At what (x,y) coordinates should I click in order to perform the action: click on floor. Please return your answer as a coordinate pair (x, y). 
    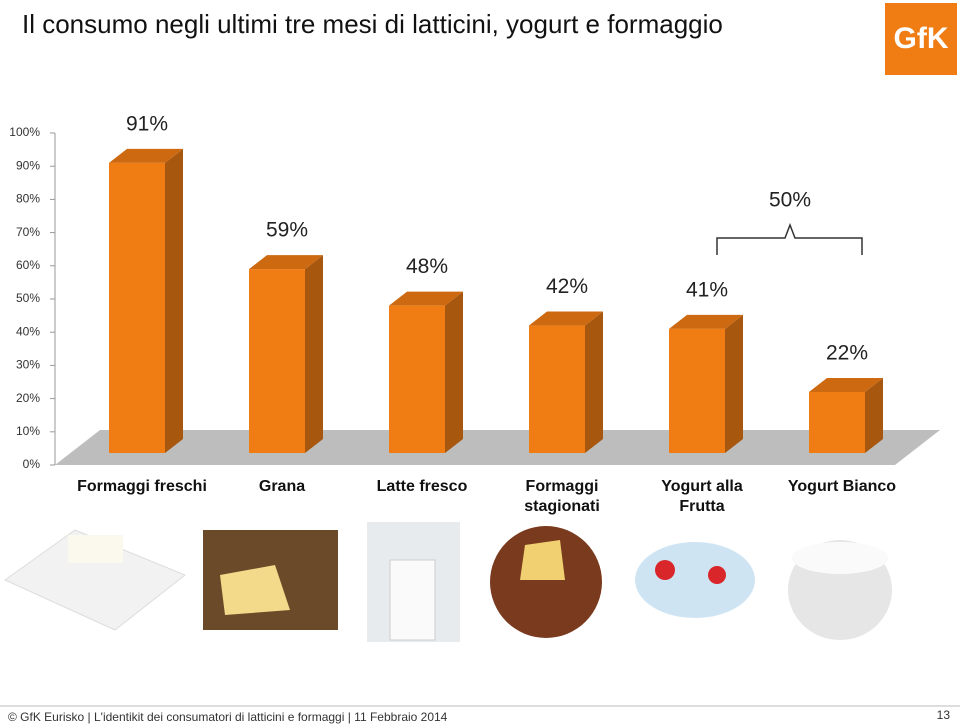
    Looking at the image, I should click on (497, 447).